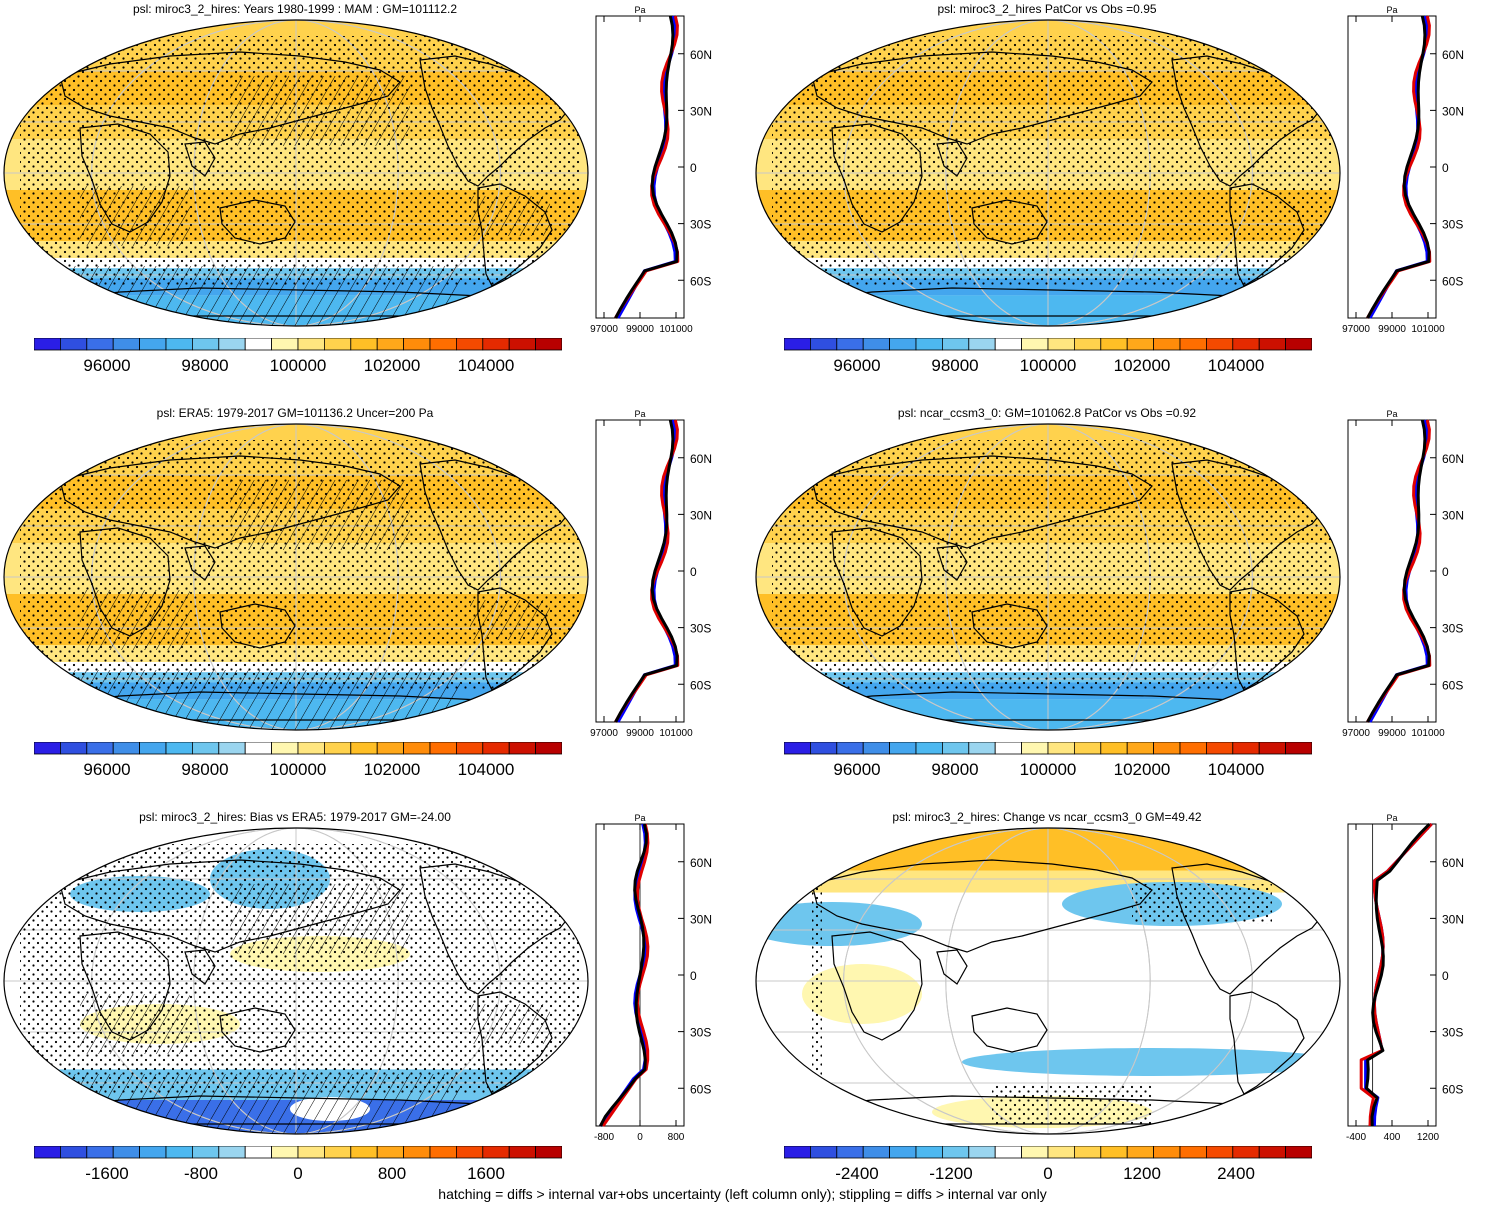  What do you see at coordinates (1428, 329) in the screenshot?
I see `zonal-x-label: 101000` at bounding box center [1428, 329].